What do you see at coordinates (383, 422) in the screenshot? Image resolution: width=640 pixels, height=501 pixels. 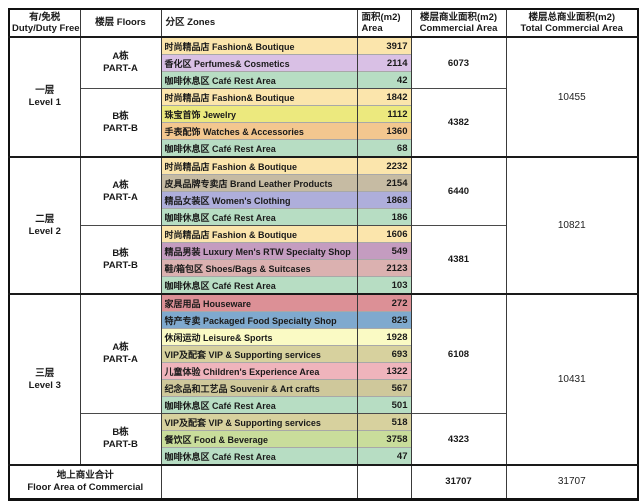 I see `area-cell: 518` at bounding box center [383, 422].